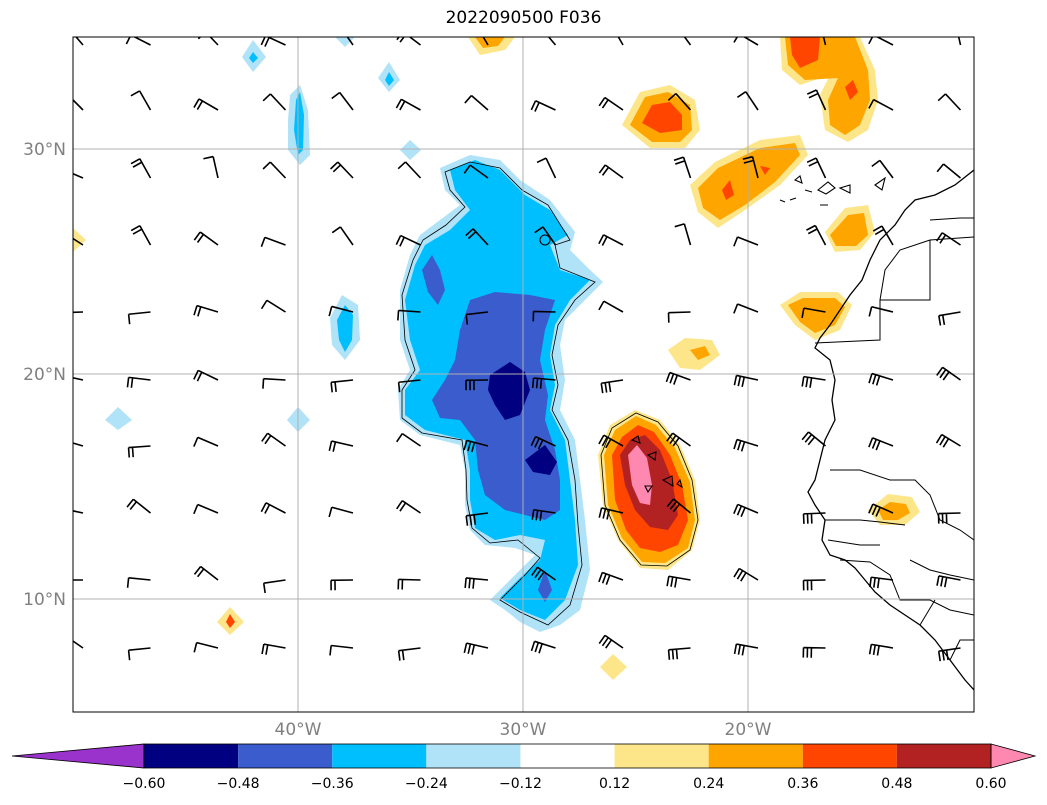 The height and width of the screenshot is (805, 1047). What do you see at coordinates (700, 353) in the screenshot?
I see `positive-region-h-mid` at bounding box center [700, 353].